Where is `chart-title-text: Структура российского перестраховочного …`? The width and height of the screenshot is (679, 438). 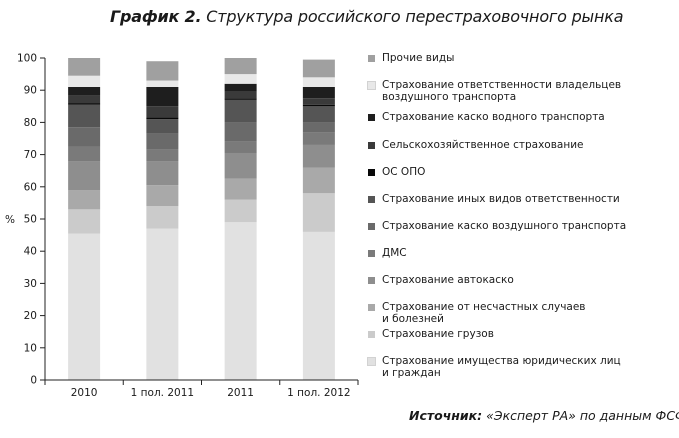 chart-title-text: Структура российского перестраховочного … is located at coordinates (412, 16).